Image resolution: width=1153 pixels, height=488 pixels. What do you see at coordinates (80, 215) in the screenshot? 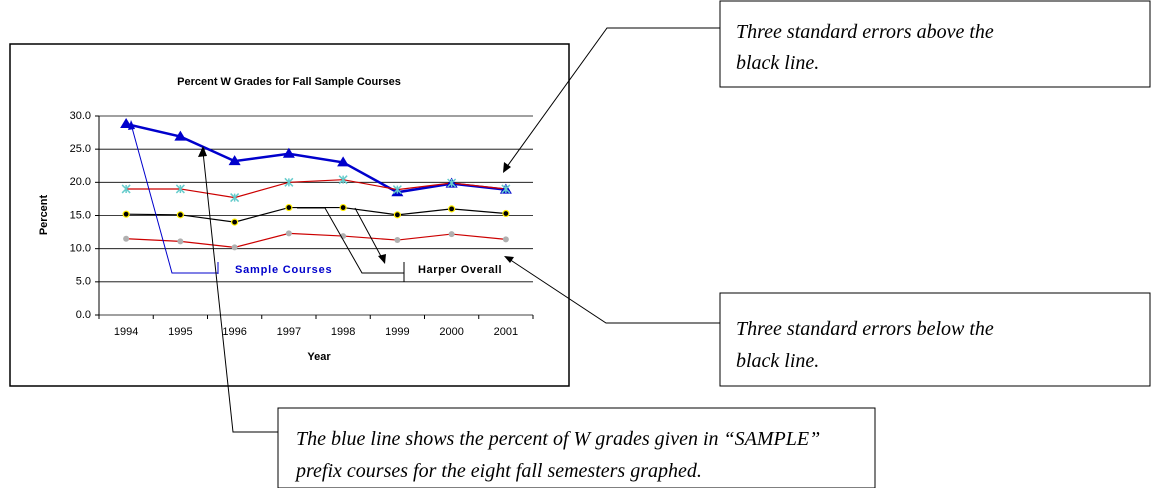
I see `y-tick-label: 15.0` at bounding box center [80, 215].